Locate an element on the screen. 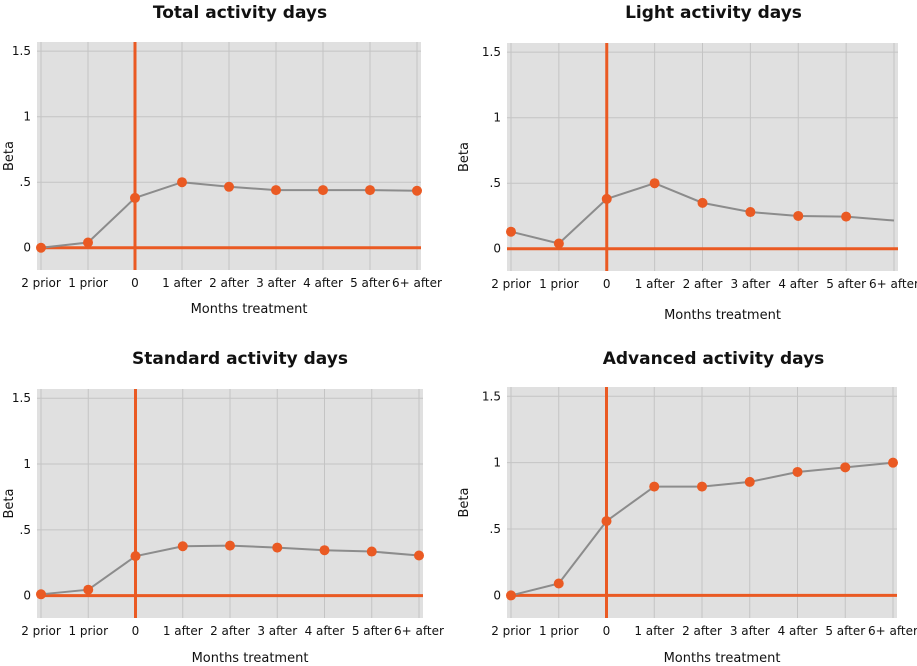 The width and height of the screenshot is (917, 666). chart-title: Standard activity days is located at coordinates (240, 359).